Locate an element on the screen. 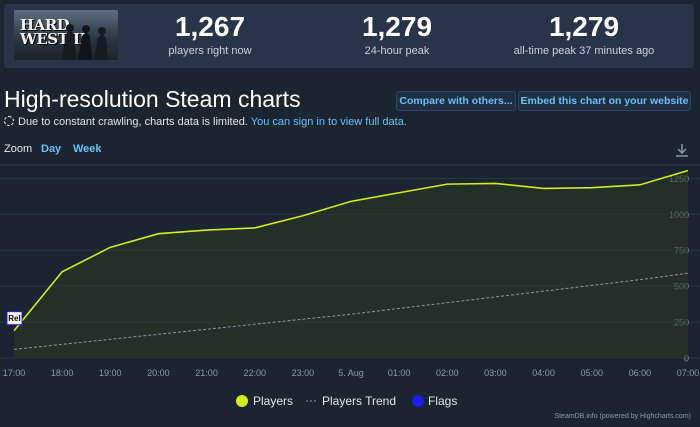 This screenshot has height=427, width=700. release-flag-label: Rel is located at coordinates (14, 318).